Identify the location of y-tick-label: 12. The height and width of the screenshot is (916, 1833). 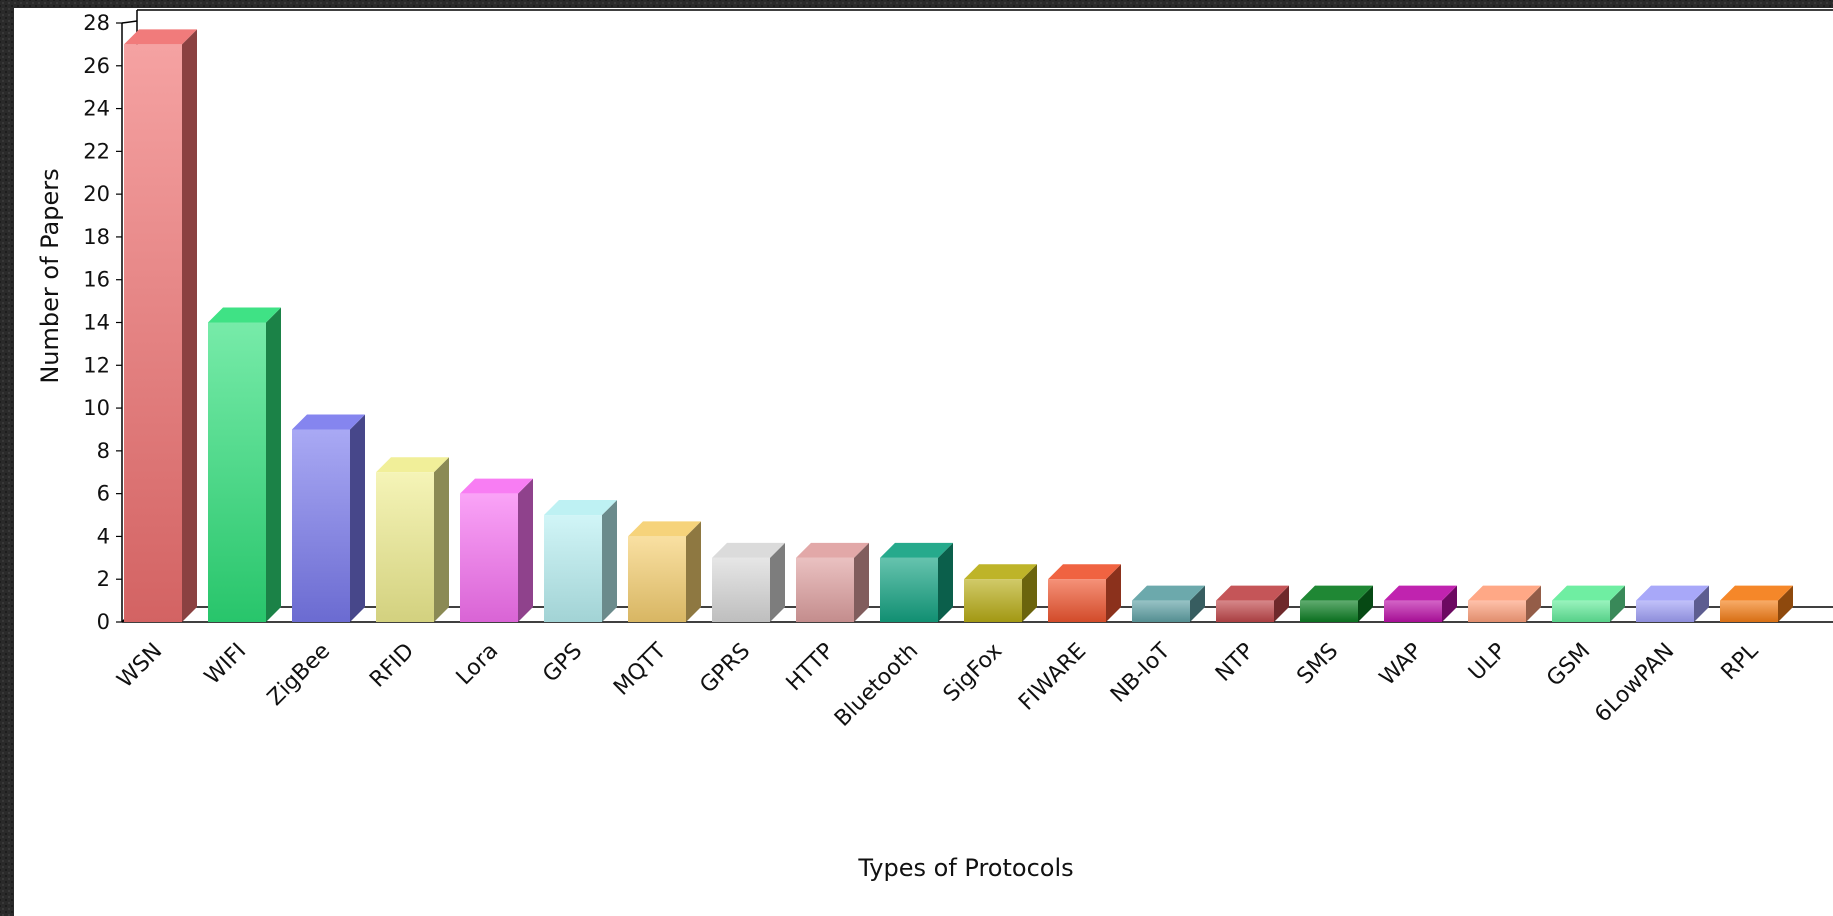
(96, 365).